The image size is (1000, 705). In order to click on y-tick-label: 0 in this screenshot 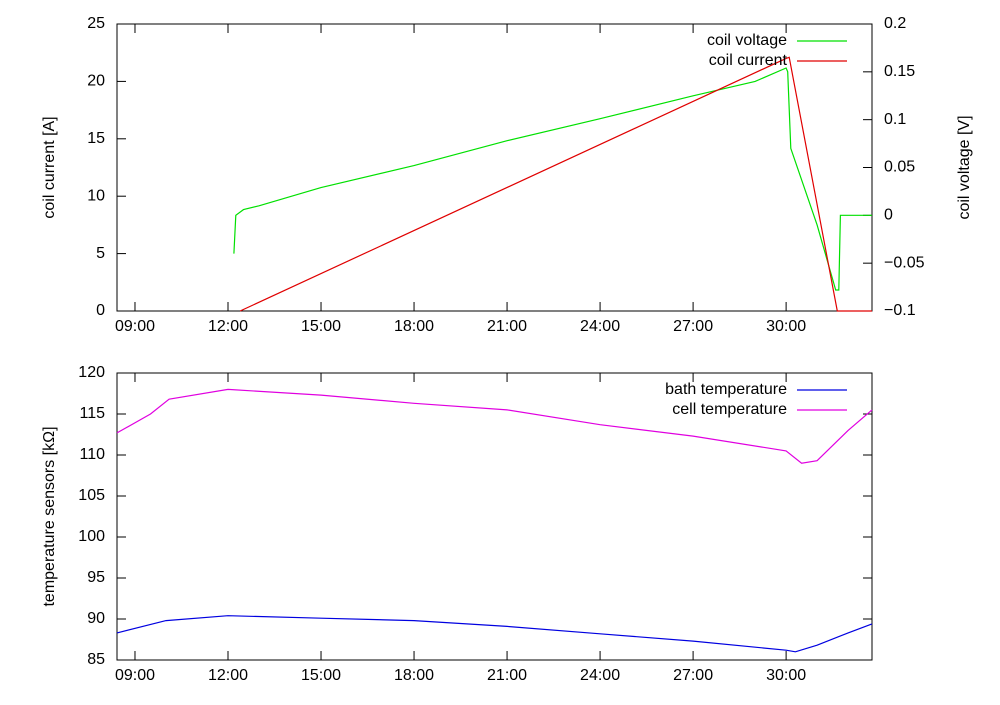, I will do `click(100, 310)`.